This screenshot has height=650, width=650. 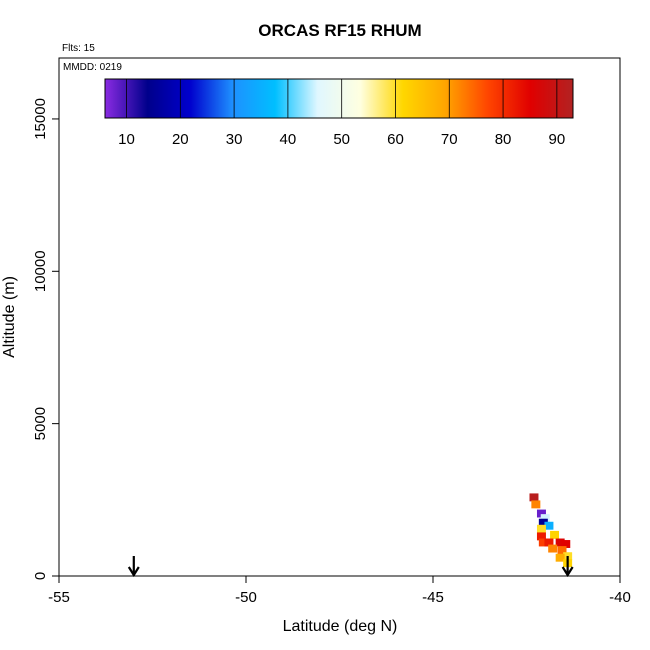 What do you see at coordinates (40, 119) in the screenshot?
I see `y-tick-label-15000: 15000` at bounding box center [40, 119].